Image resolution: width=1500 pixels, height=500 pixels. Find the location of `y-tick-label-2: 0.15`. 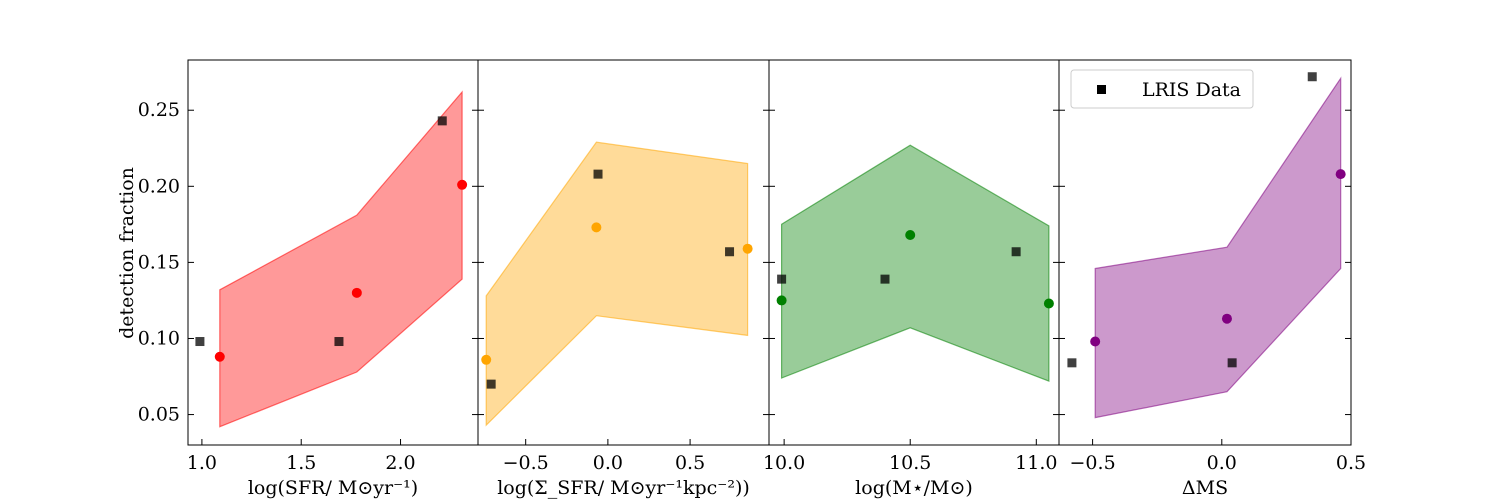

y-tick-label-2: 0.15 is located at coordinates (159, 262).